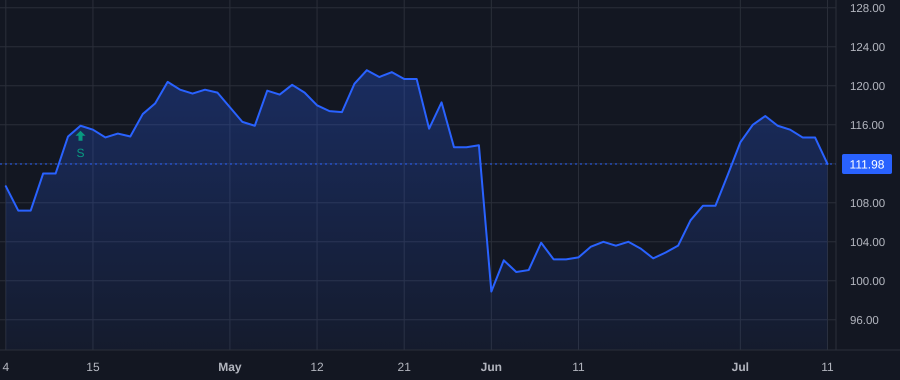  I want to click on y-tick-label: 96.00, so click(864, 320).